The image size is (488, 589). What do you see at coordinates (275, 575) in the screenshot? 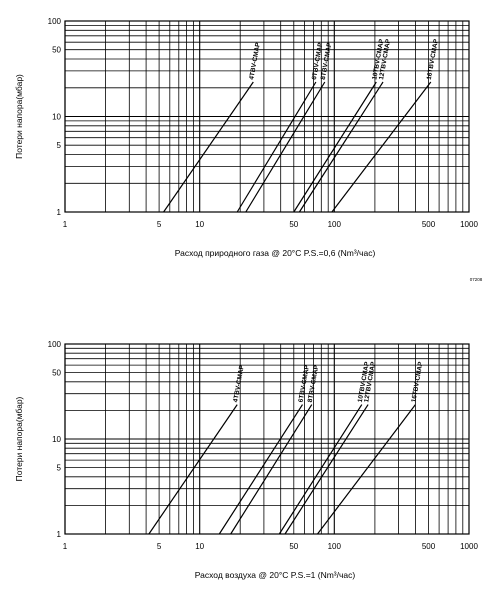
I see `x-axis-title: Расход воздуха @ 20°C P.S.=1 (Nm³/час)` at bounding box center [275, 575].